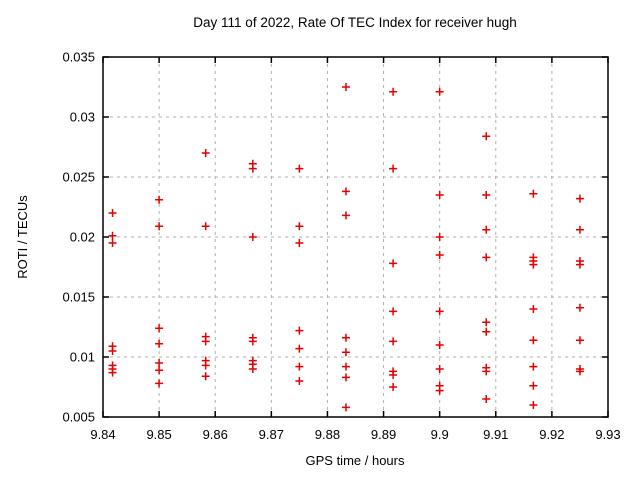  What do you see at coordinates (82, 237) in the screenshot?
I see `y-tick-label: 0.02` at bounding box center [82, 237].